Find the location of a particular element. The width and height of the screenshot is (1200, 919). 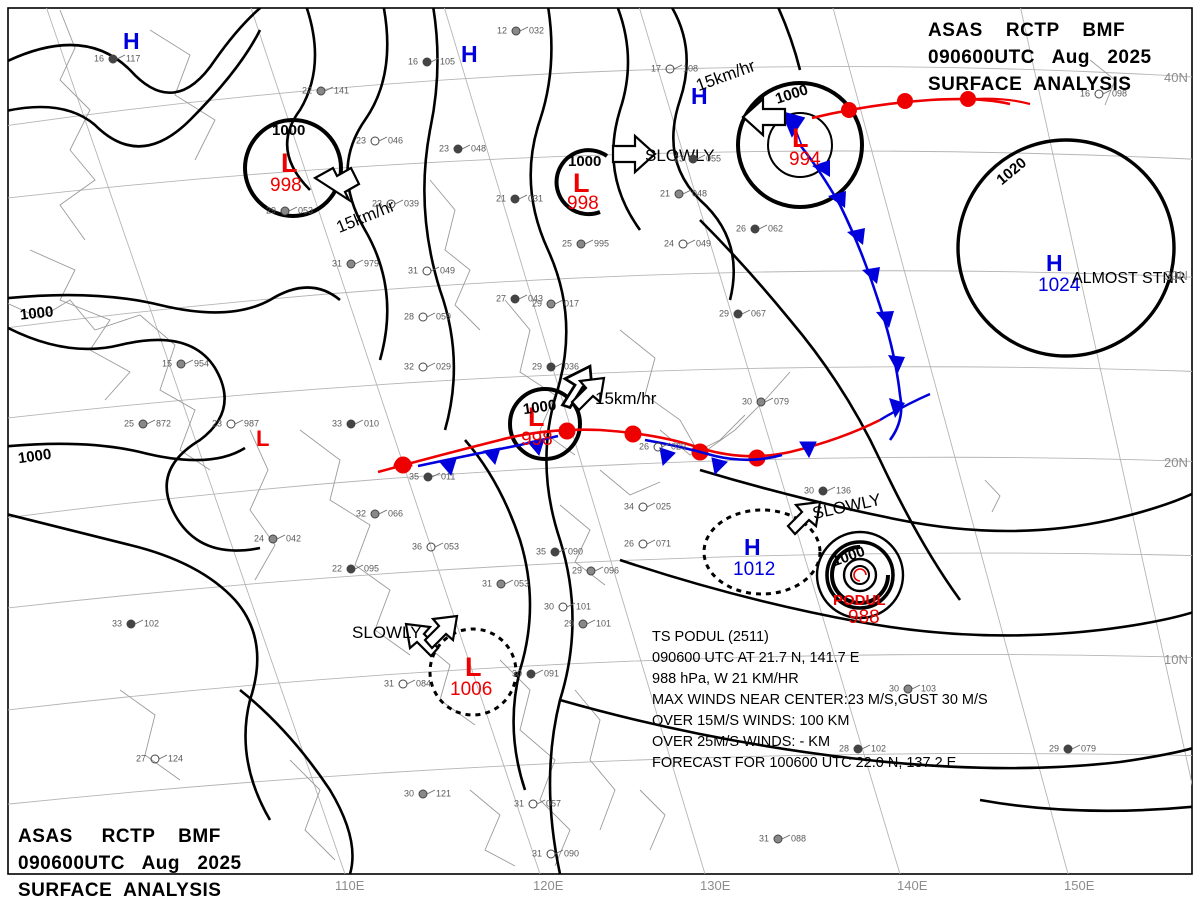

station-temperature: 26 is located at coordinates (741, 228).